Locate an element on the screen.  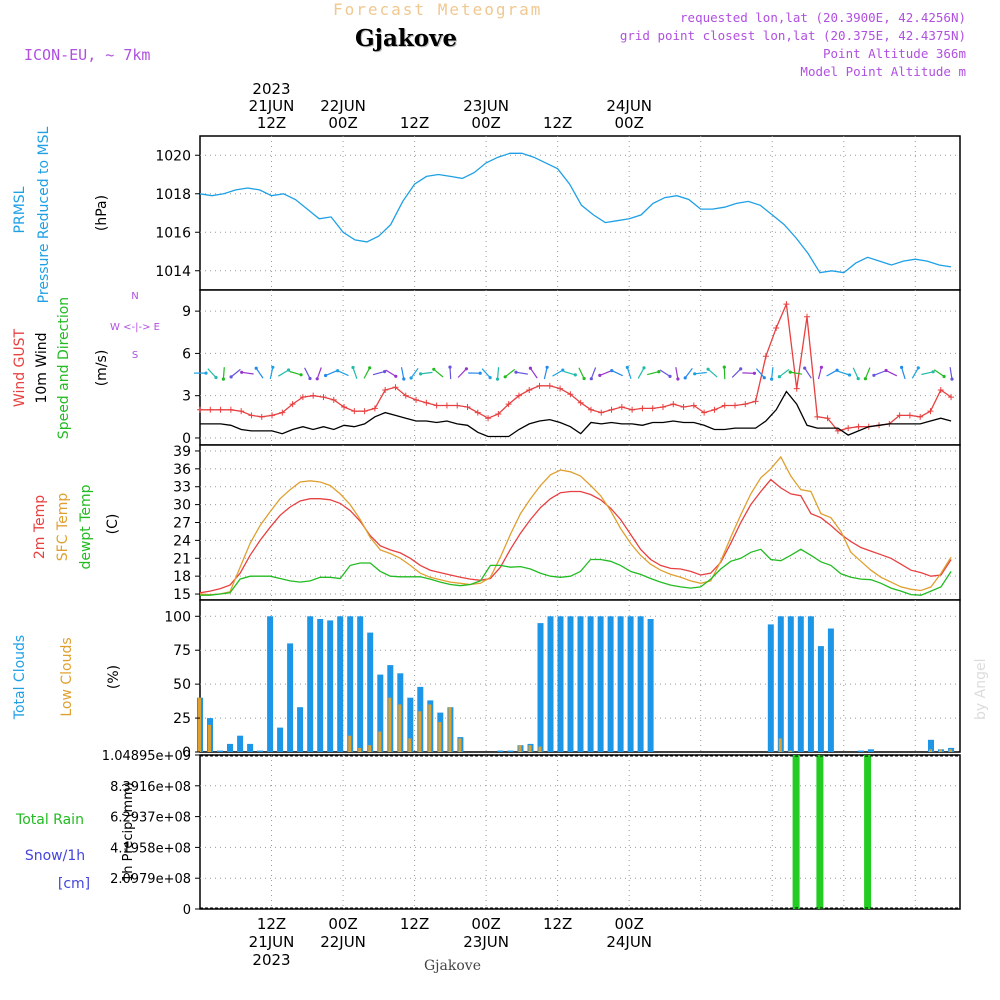
pressure-tick-label: 1016 is located at coordinates (173, 233).